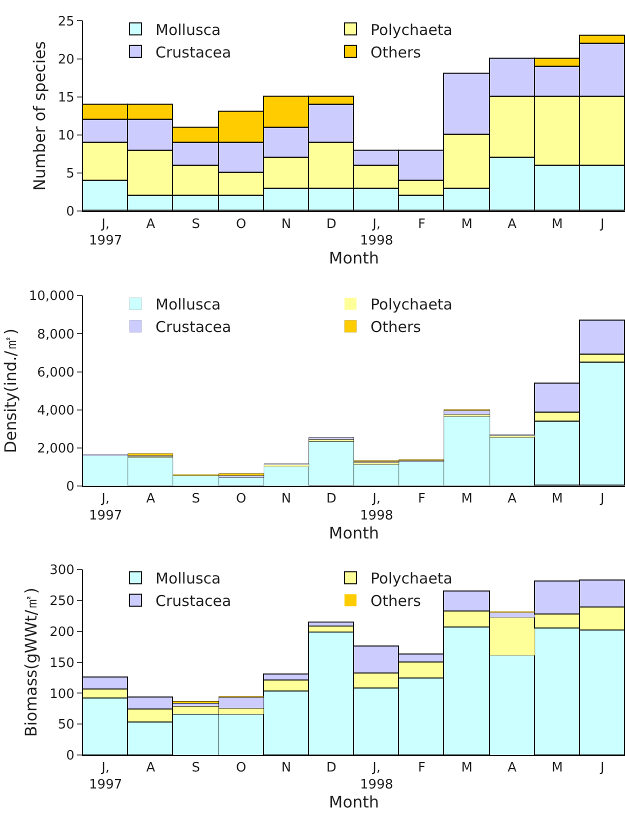 This screenshot has width=625, height=822. What do you see at coordinates (10, 391) in the screenshot?
I see `y-axis-title: Density(ind./㎡)` at bounding box center [10, 391].